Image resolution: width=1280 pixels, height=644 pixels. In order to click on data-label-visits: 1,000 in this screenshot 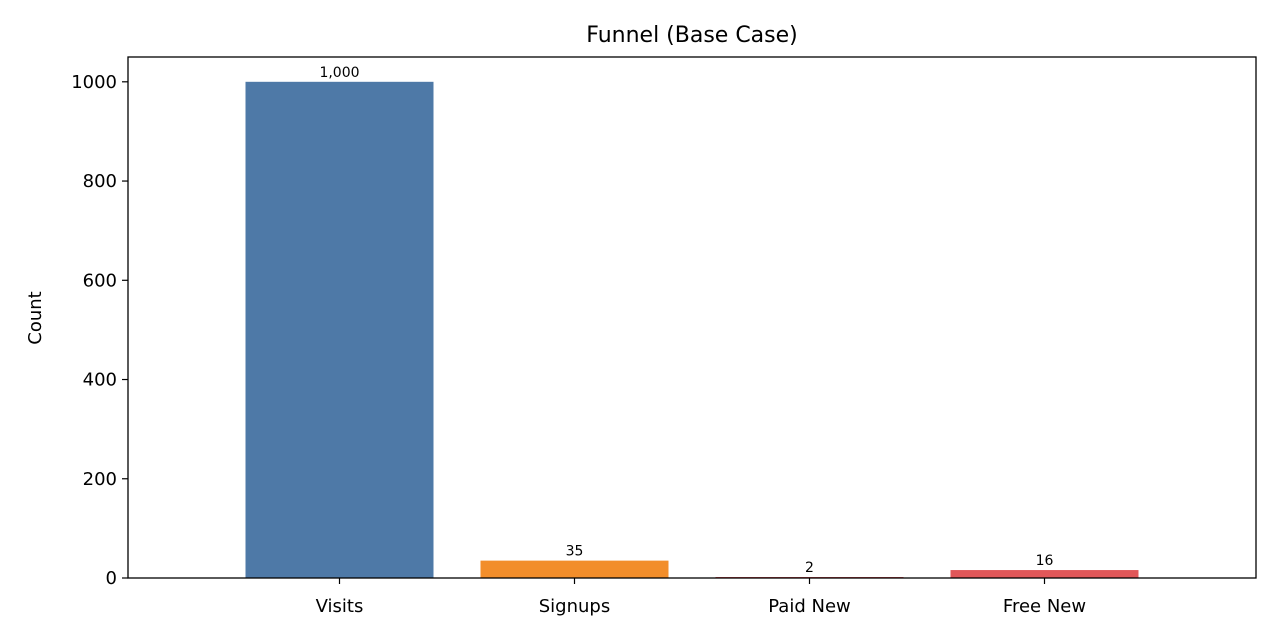, I will do `click(339, 73)`.